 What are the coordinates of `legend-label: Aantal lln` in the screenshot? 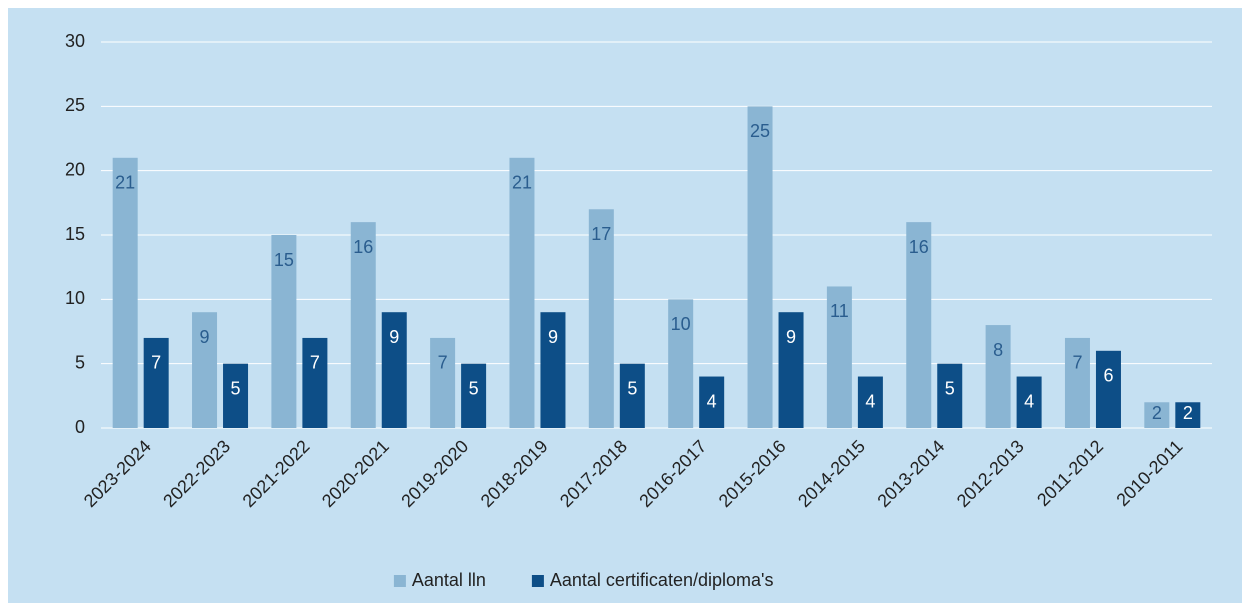 It's located at (449, 580).